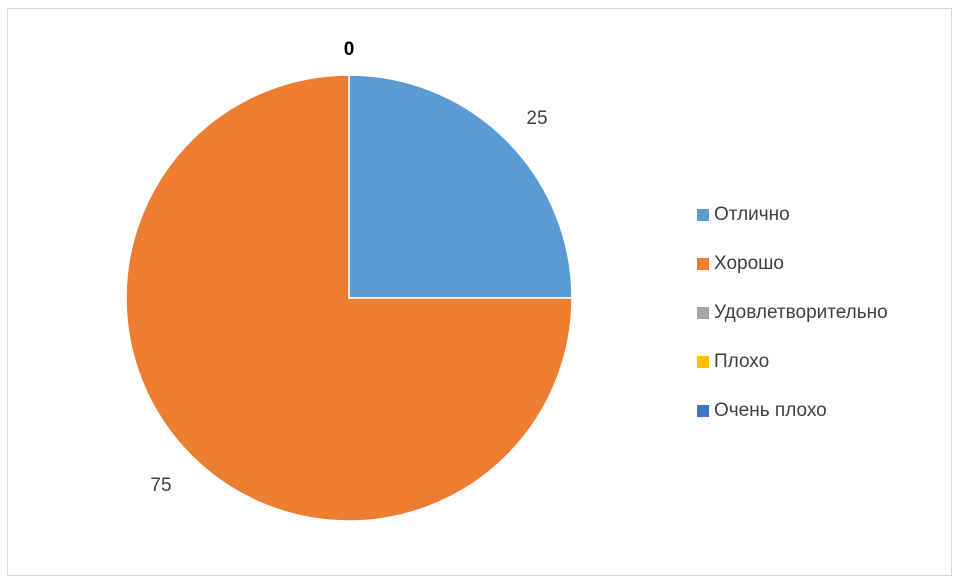  What do you see at coordinates (703, 214) in the screenshot?
I see `legend-swatch-otlichno` at bounding box center [703, 214].